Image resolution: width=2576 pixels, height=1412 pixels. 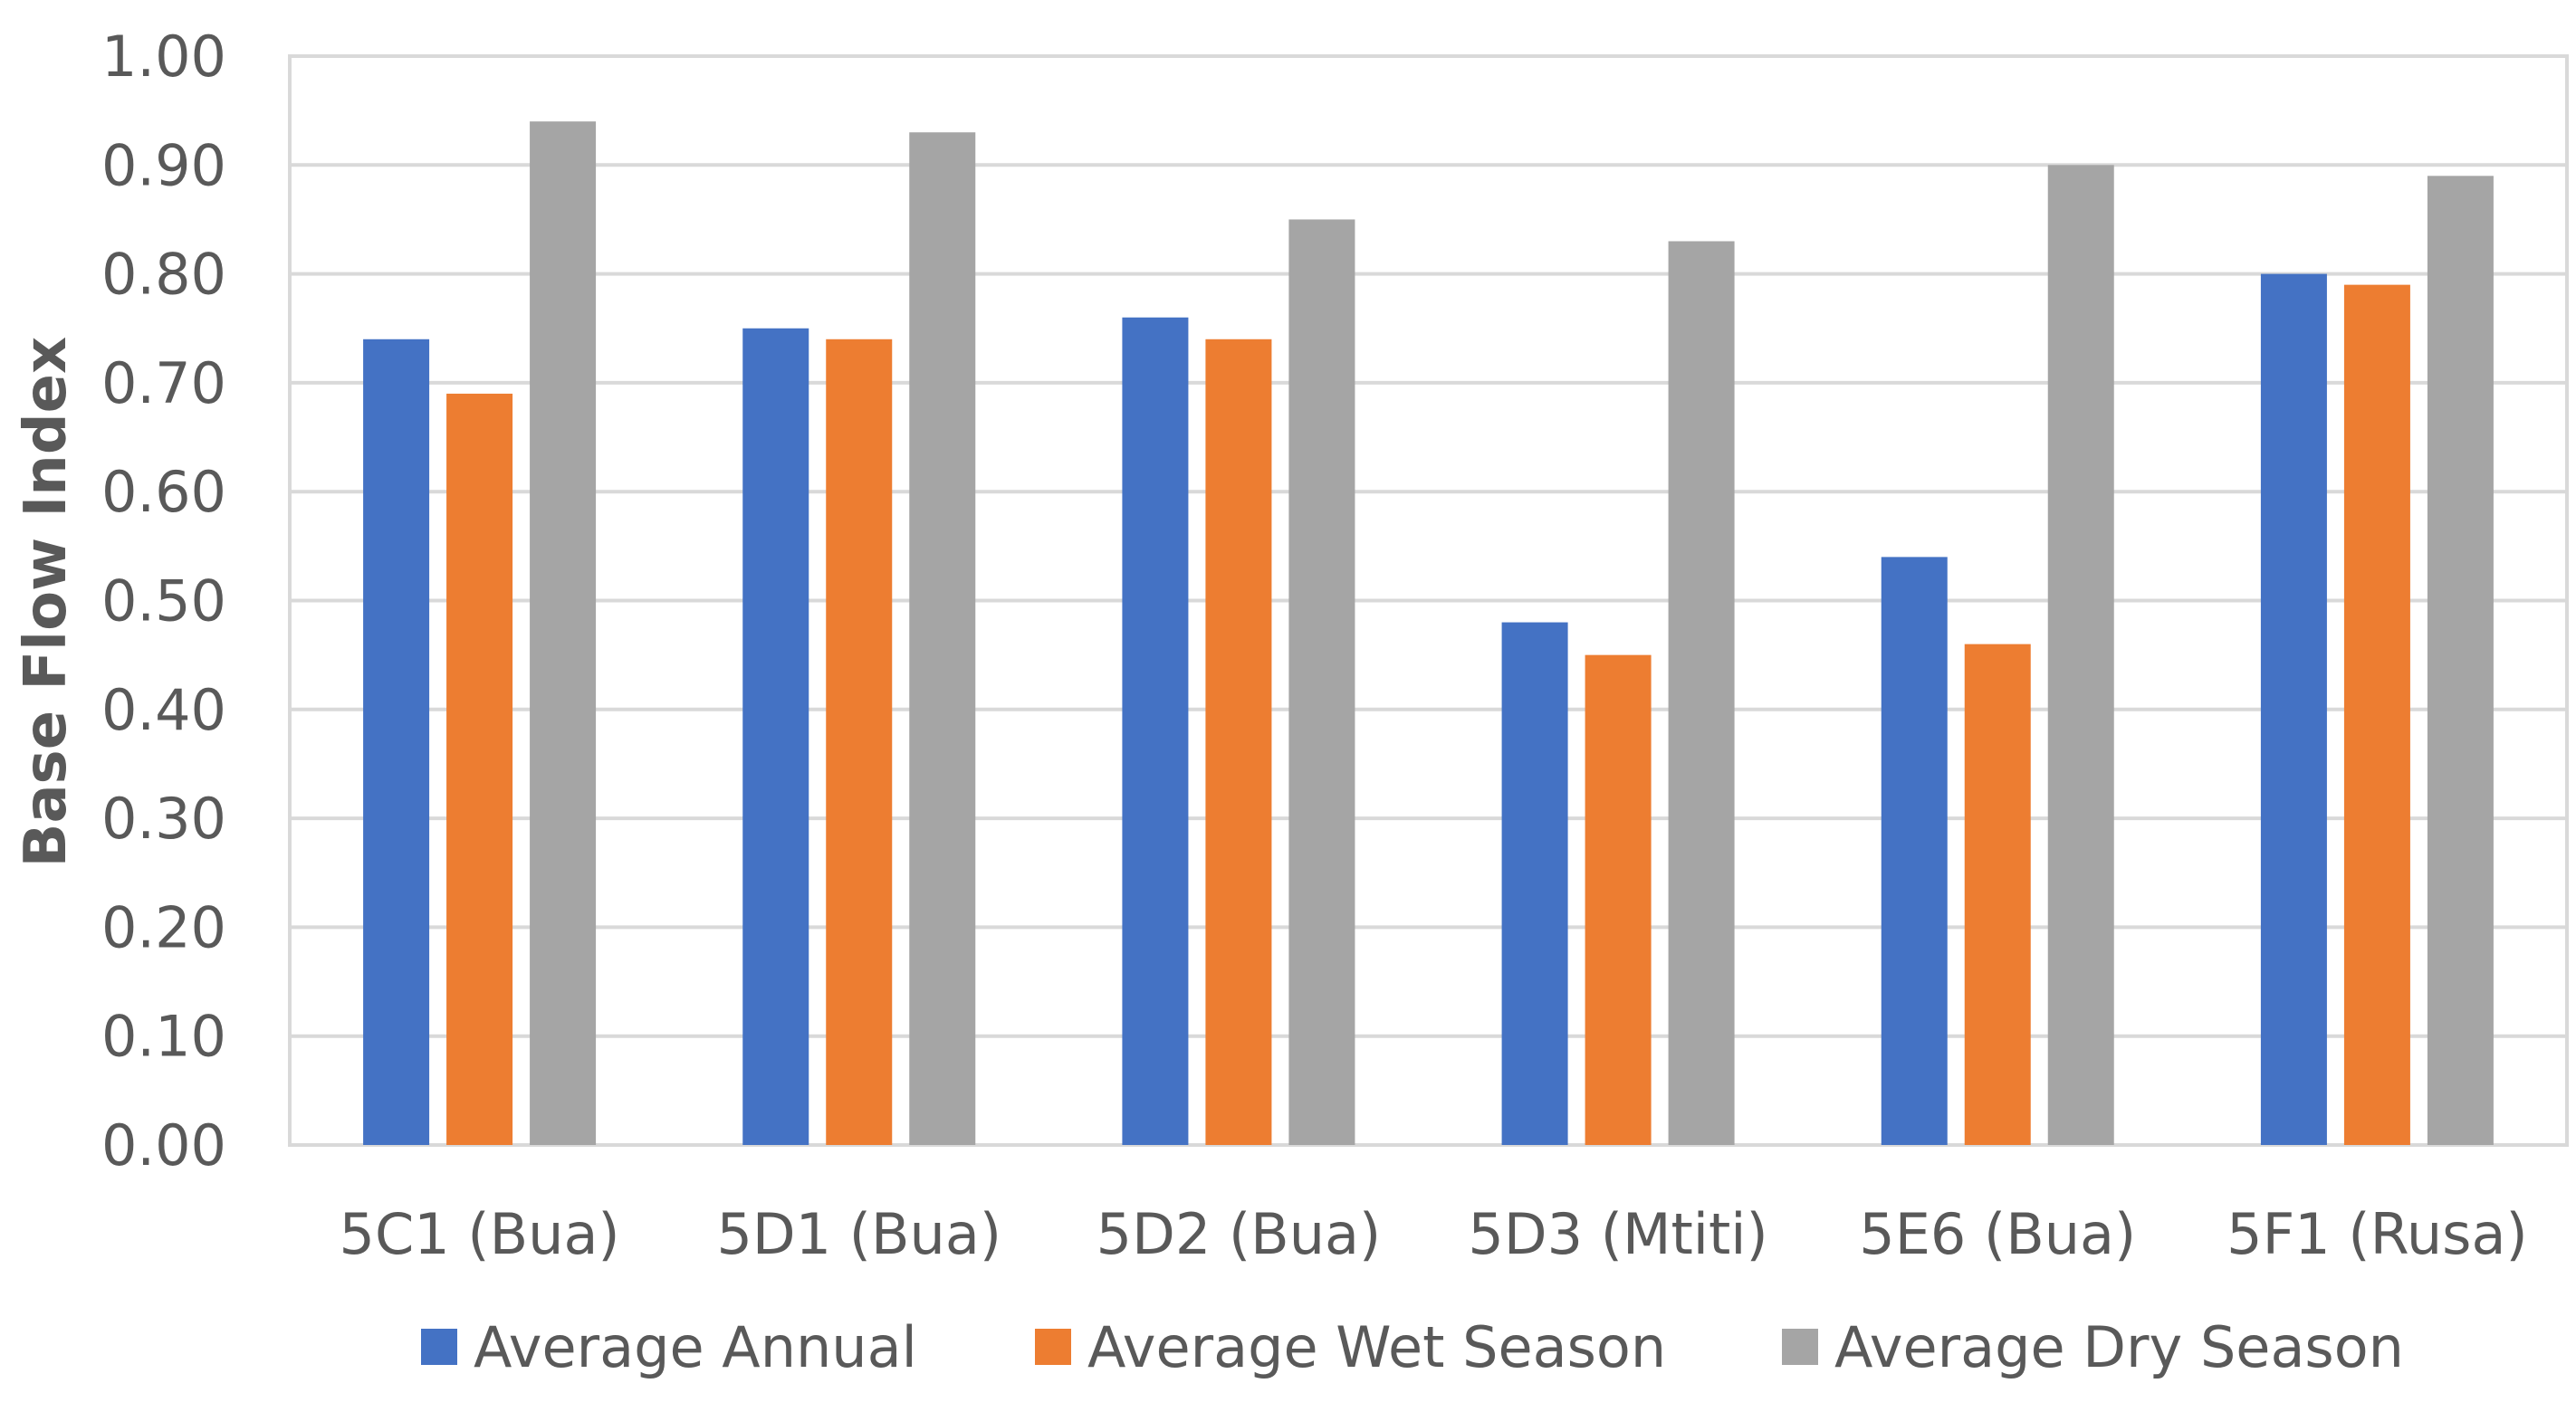 What do you see at coordinates (695, 1347) in the screenshot?
I see `legend-label: Average Annual` at bounding box center [695, 1347].